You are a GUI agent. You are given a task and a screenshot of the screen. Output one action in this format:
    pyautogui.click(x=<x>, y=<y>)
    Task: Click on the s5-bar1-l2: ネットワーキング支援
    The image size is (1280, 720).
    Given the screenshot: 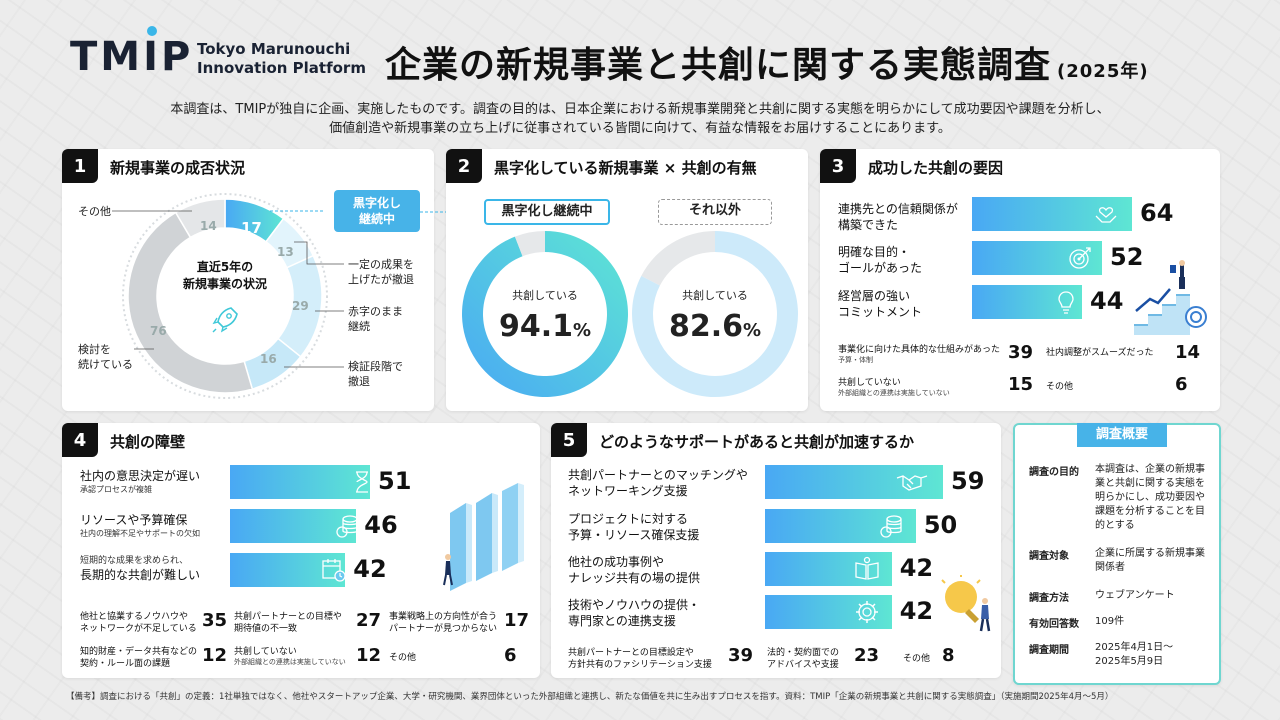 What is the action you would take?
    pyautogui.click(x=628, y=491)
    